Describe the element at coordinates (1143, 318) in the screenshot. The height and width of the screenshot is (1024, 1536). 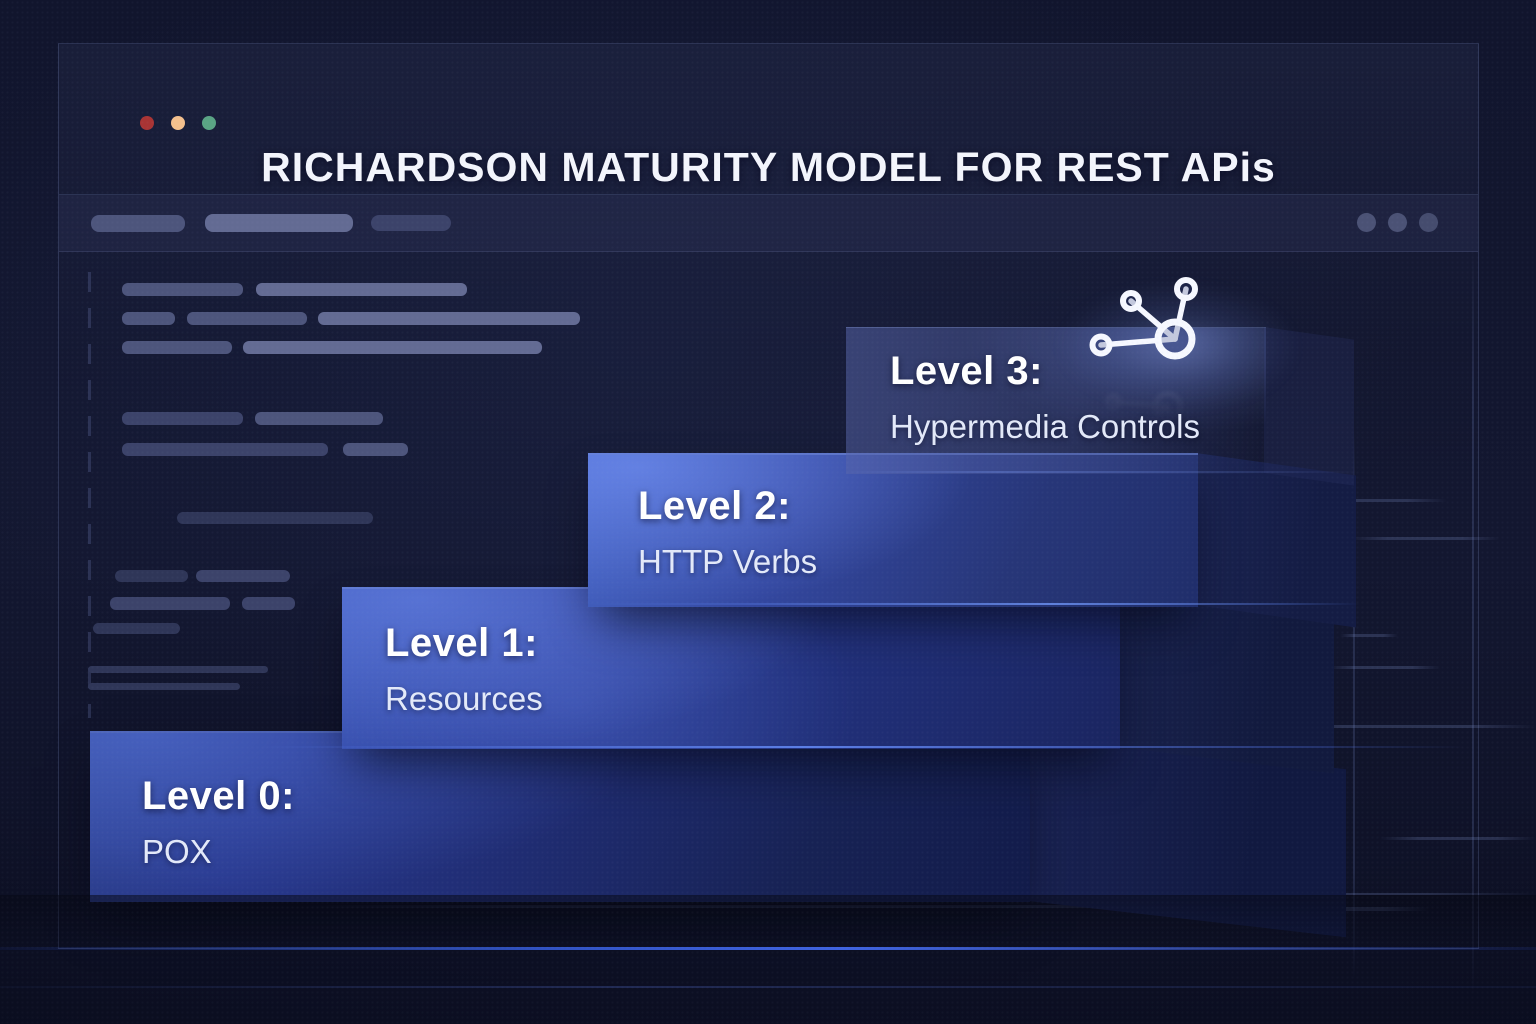
I see `hypermedia-network-icon` at that location.